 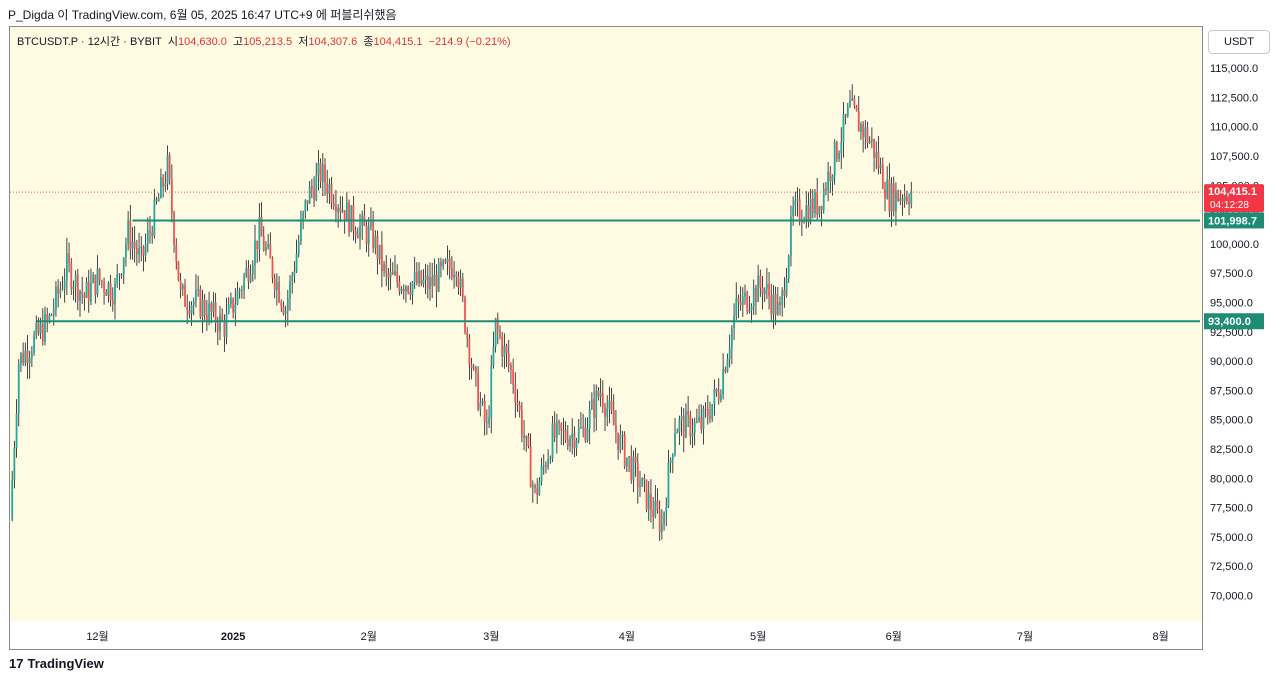 What do you see at coordinates (89, 42) in the screenshot?
I see `symbol-label: BTCUSDT.P · 12시간 · BYBIT` at bounding box center [89, 42].